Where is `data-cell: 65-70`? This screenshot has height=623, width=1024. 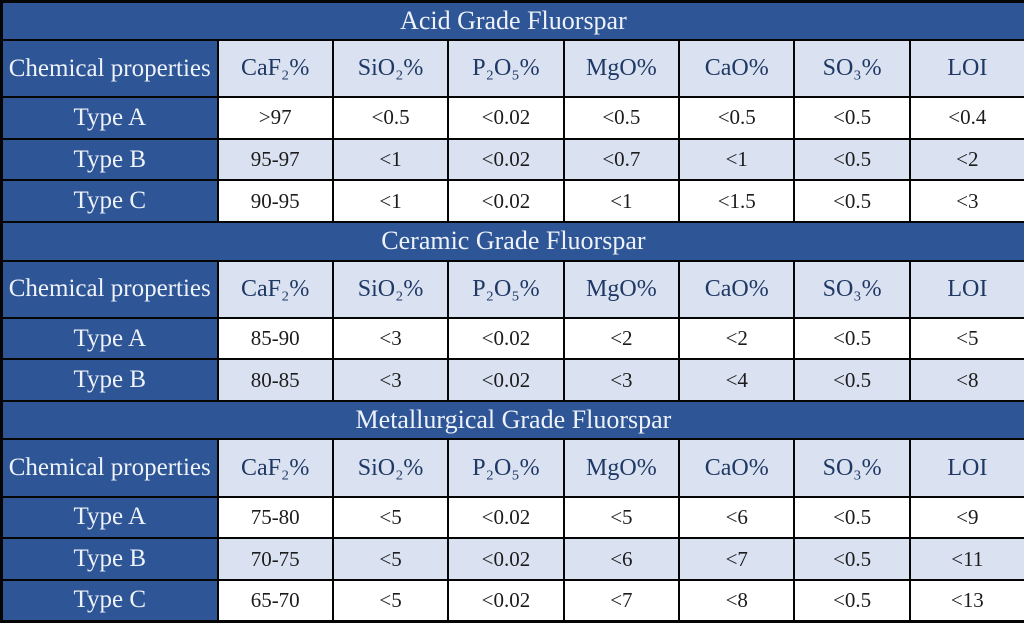
data-cell: 65-70 is located at coordinates (275, 600).